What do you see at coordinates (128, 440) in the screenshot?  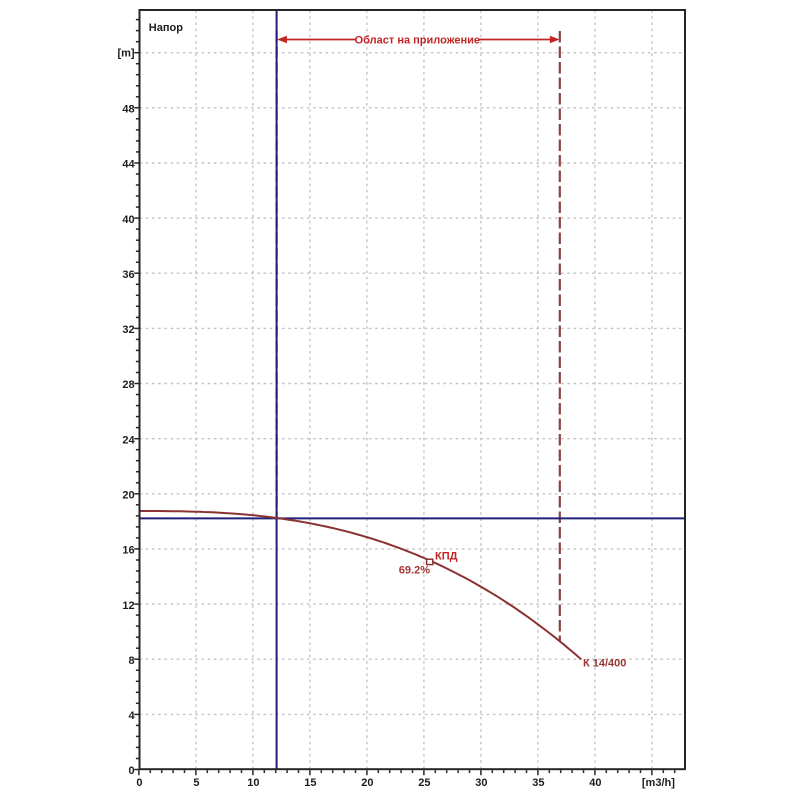 I see `svg-text: 24` at bounding box center [128, 440].